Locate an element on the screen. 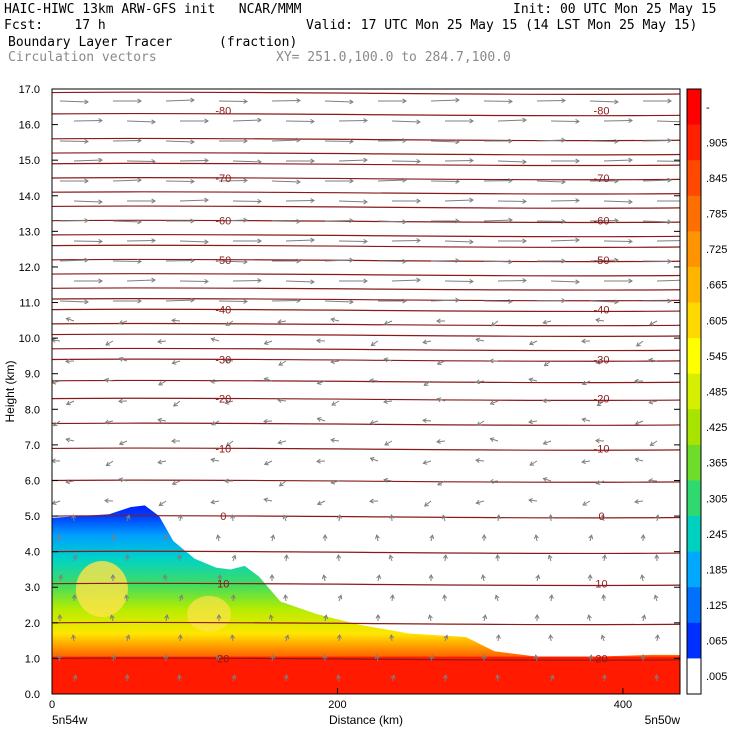 The height and width of the screenshot is (740, 740). forecast-hour: Fcst: 17 h is located at coordinates (55, 25).